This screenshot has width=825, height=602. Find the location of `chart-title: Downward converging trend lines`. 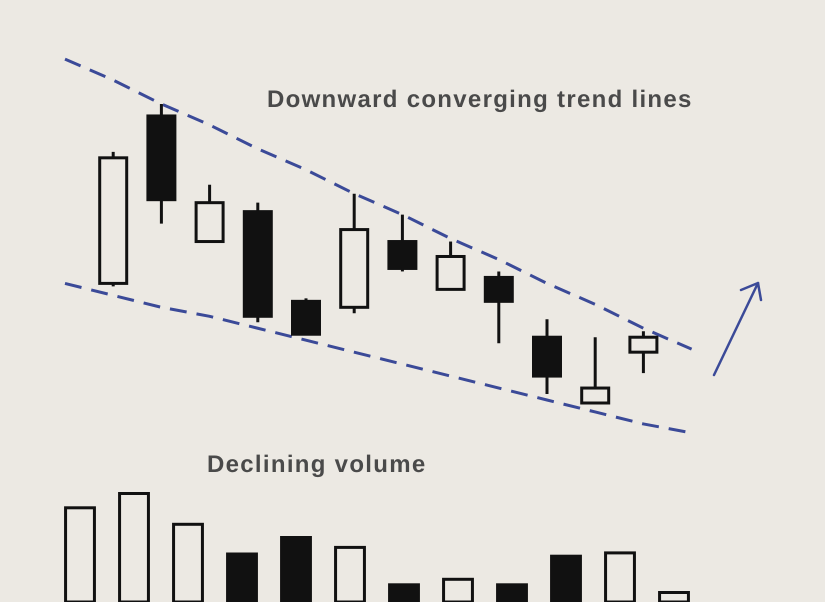

chart-title: Downward converging trend lines is located at coordinates (480, 99).